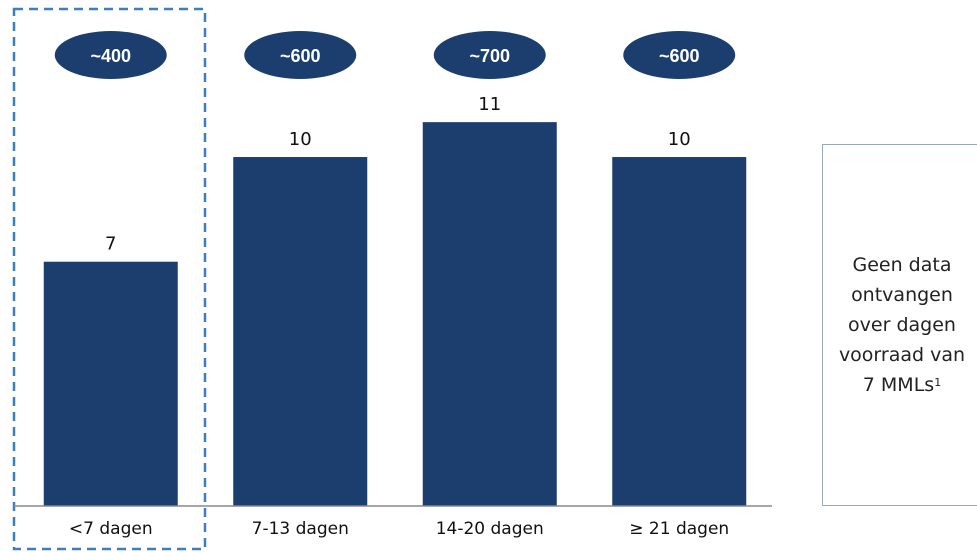  Describe the element at coordinates (490, 529) in the screenshot. I see `category-label: 14-20 dagen` at that location.